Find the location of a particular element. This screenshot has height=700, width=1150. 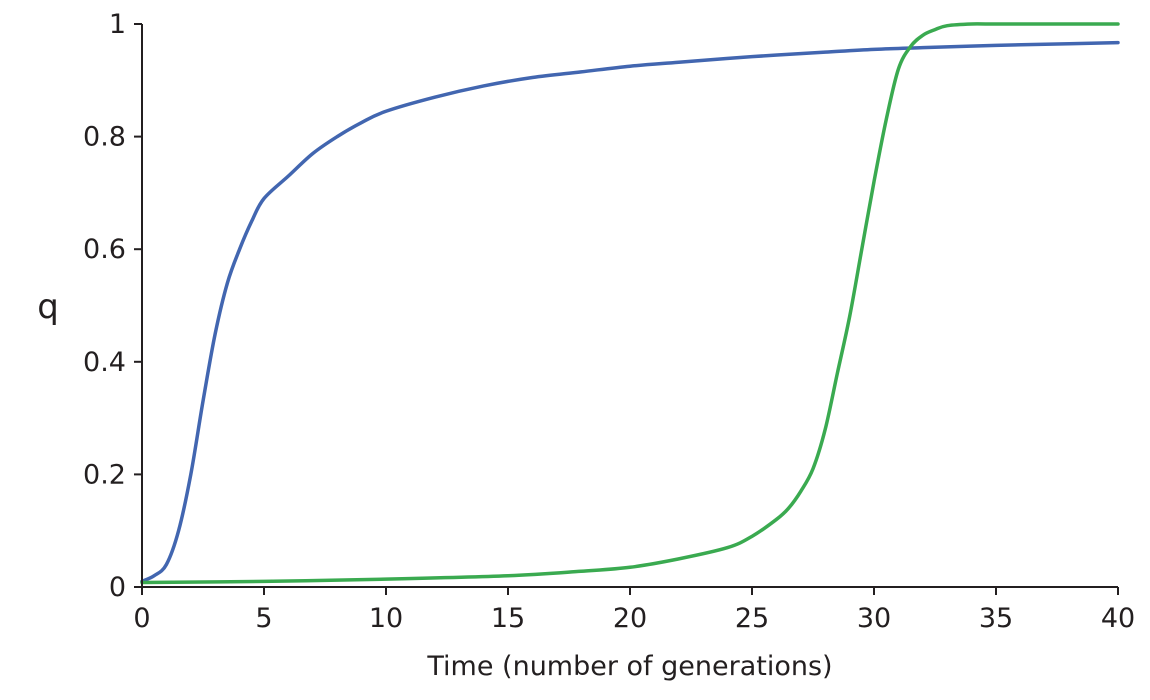

x-tick-label: 15 is located at coordinates (508, 618).